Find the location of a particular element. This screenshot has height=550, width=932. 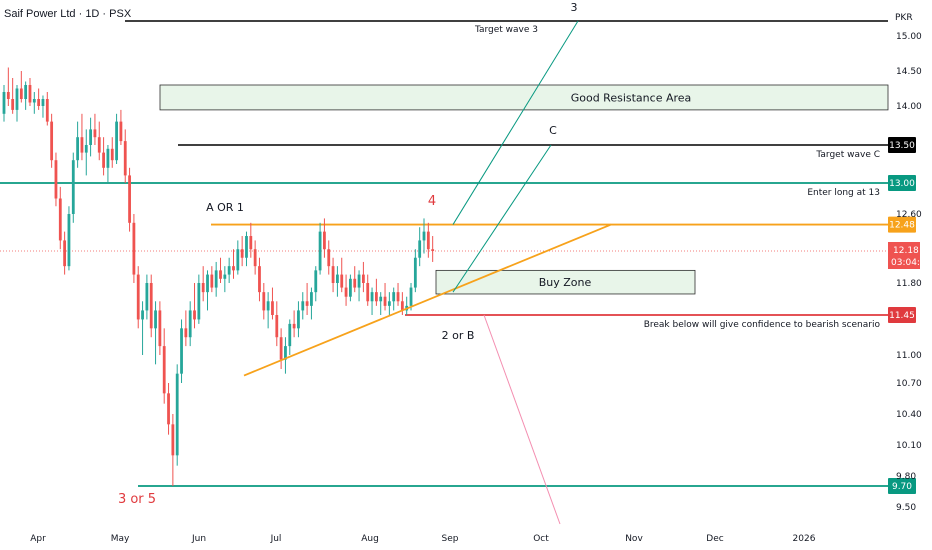

price-tick-label: 15.00 is located at coordinates (909, 37).